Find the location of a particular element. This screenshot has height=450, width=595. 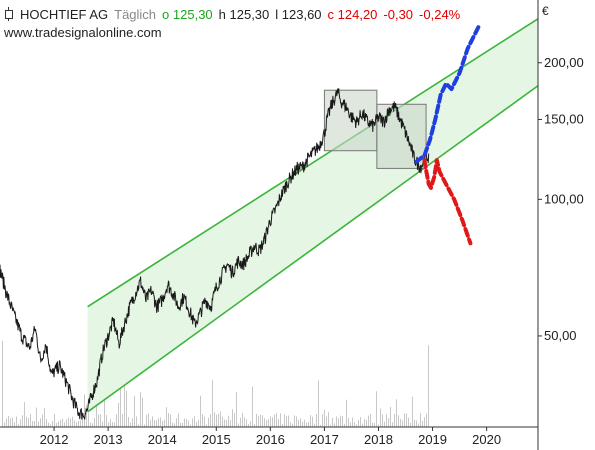

currency-symbol: € is located at coordinates (545, 11).